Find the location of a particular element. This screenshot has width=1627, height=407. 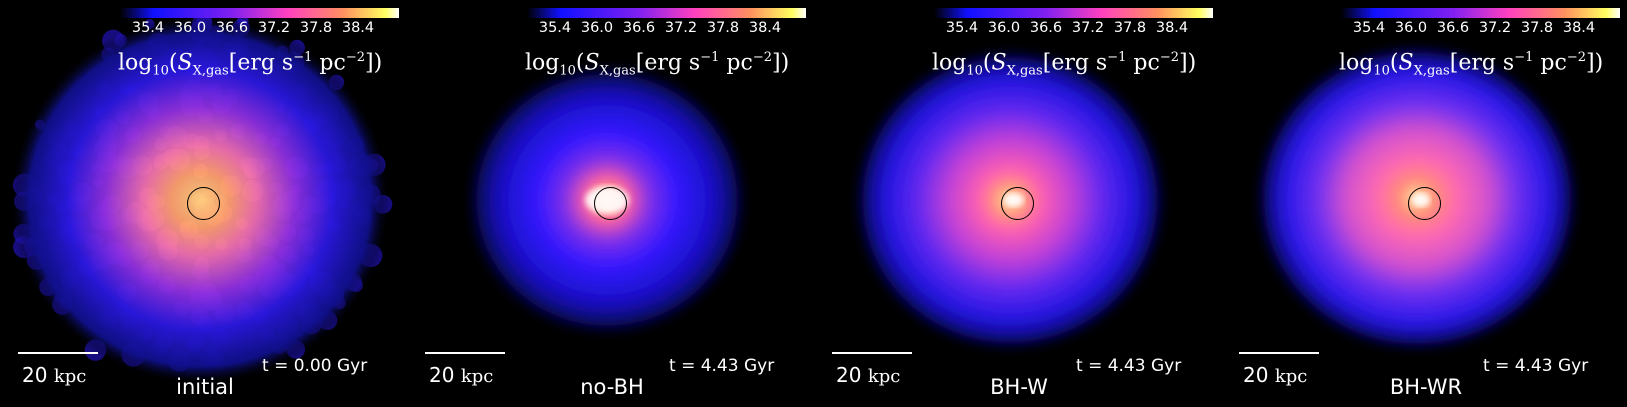

panel-name: no-BH is located at coordinates (612, 387).